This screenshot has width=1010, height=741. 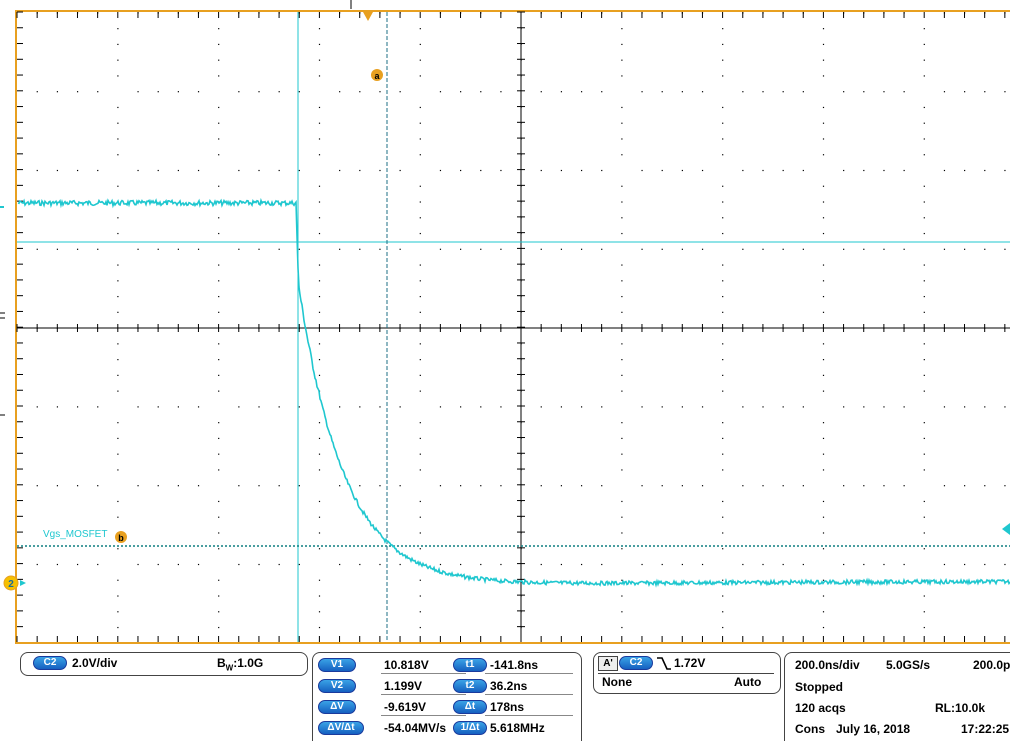 I want to click on cell-line, so click(x=423, y=664).